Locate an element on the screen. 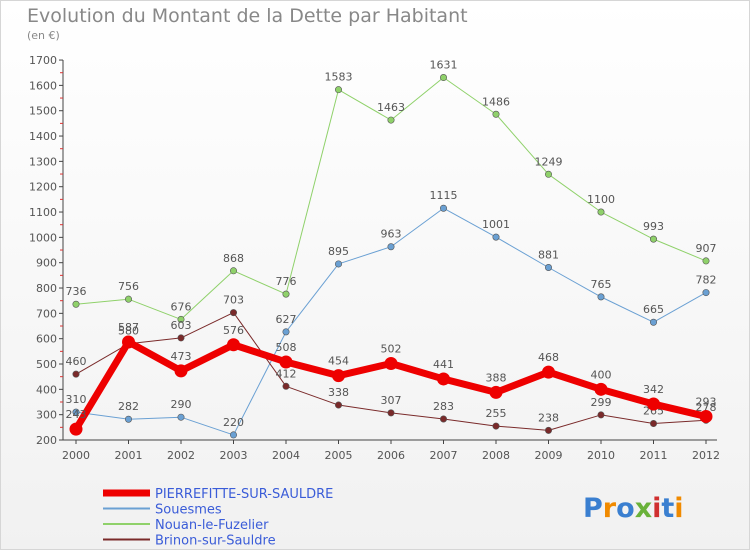 The image size is (750, 550). x-tick-label: 2012 is located at coordinates (706, 455).